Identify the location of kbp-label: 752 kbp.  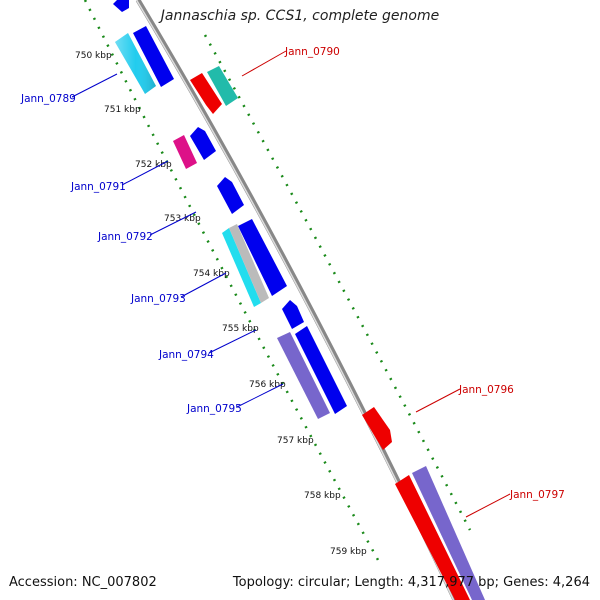
(153, 165).